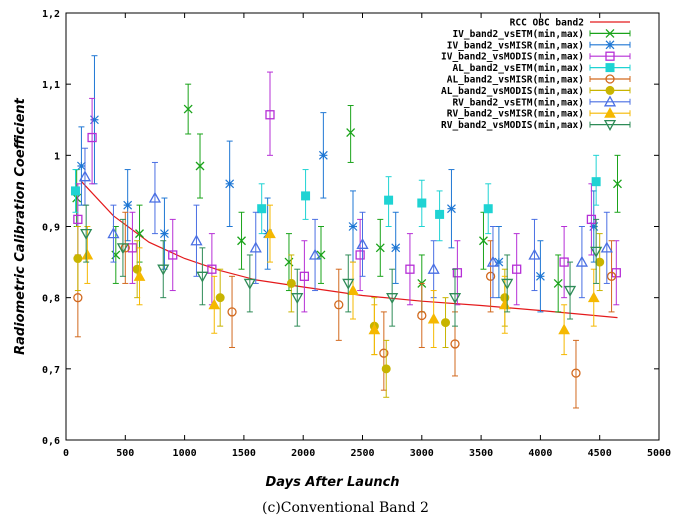 Image resolution: width=691 pixels, height=521 pixels. What do you see at coordinates (125, 453) in the screenshot?
I see `x-tick-label: 500` at bounding box center [125, 453].